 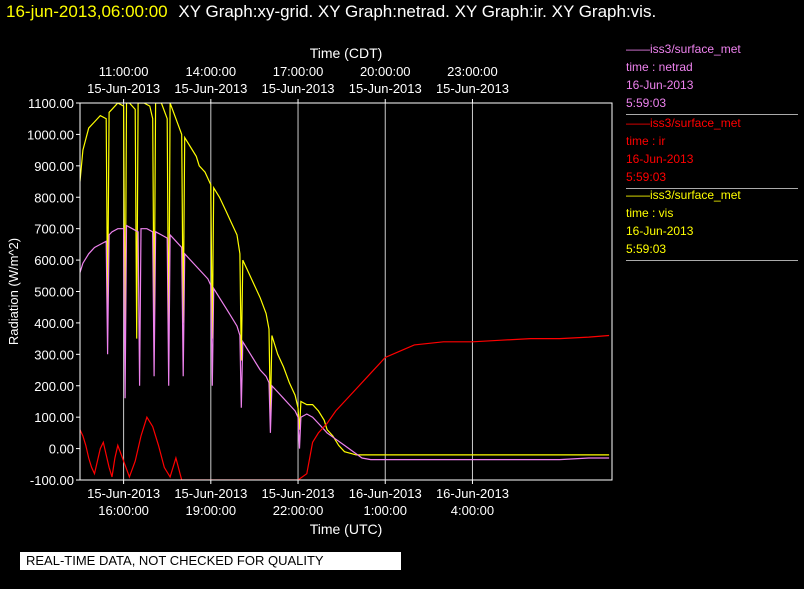 What do you see at coordinates (211, 71) in the screenshot?
I see `top-x-tick-label-time: 14:00:00` at bounding box center [211, 71].